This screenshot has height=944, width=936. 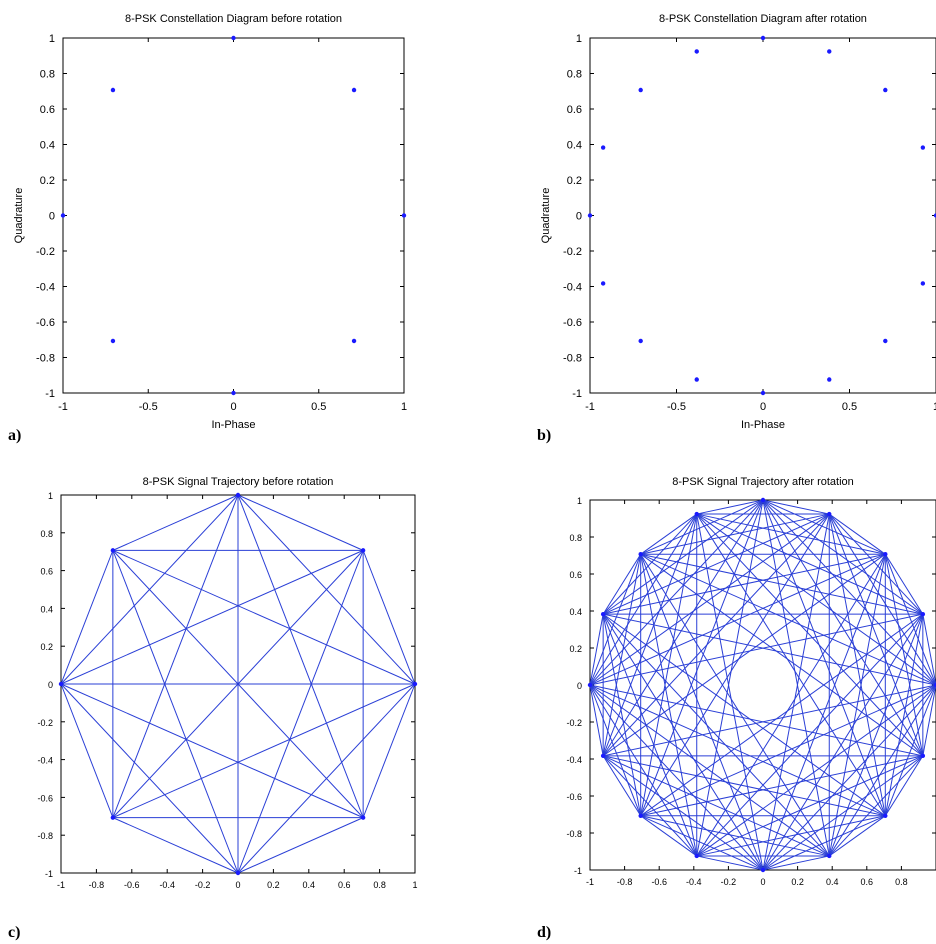 What do you see at coordinates (901, 882) in the screenshot?
I see `panel-d-xtick-label: 0.8` at bounding box center [901, 882].